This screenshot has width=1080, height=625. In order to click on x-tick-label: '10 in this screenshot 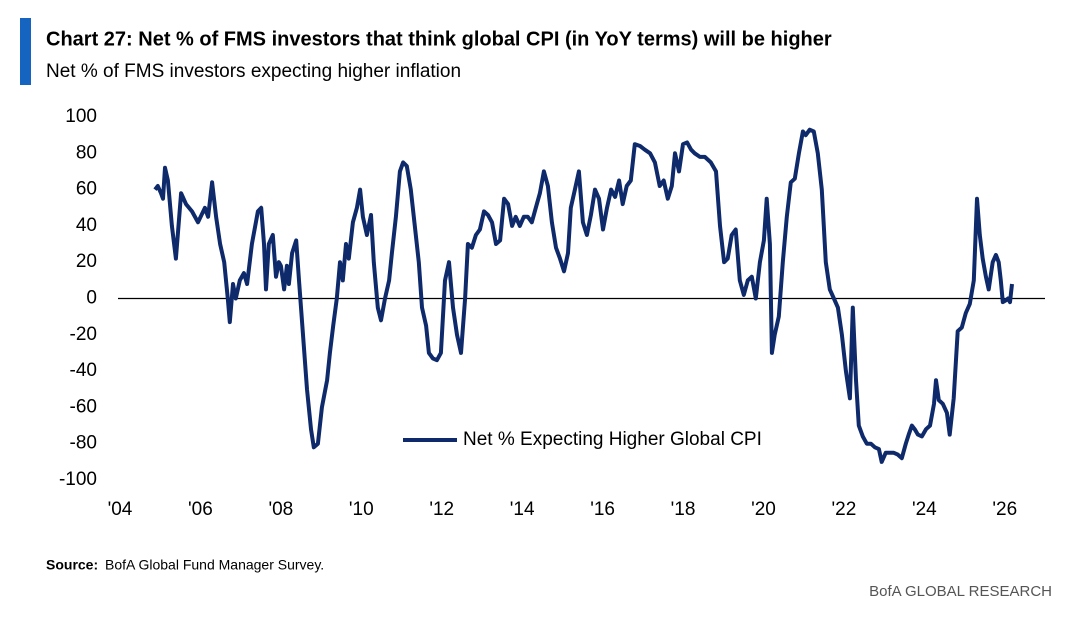, I will do `click(361, 509)`.